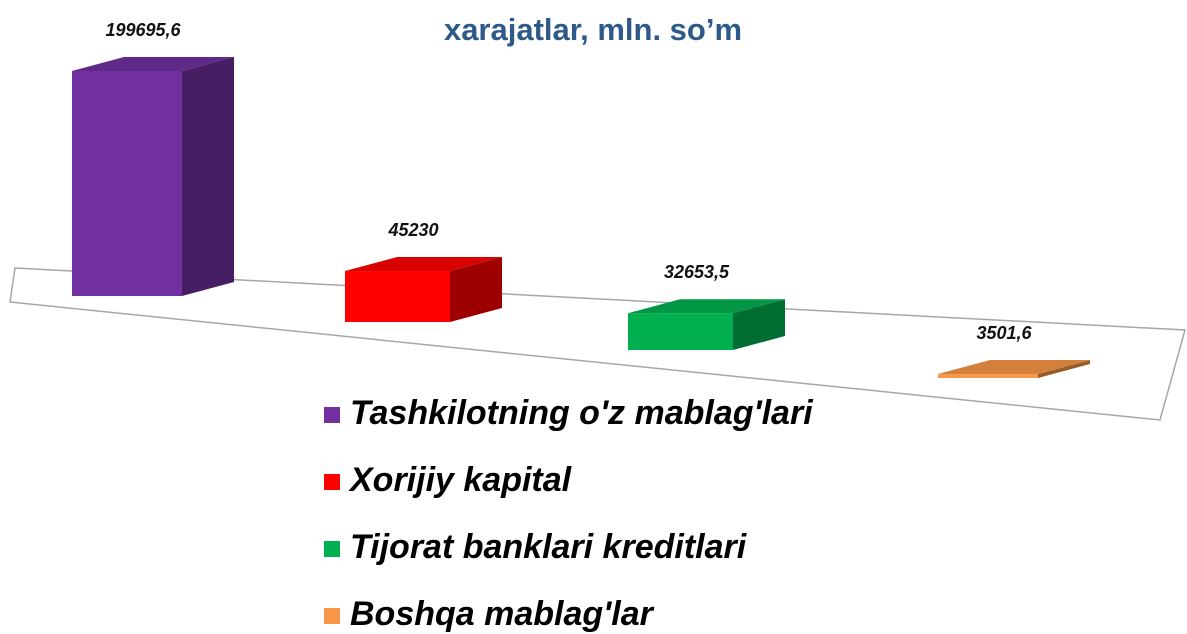  Describe the element at coordinates (697, 272) in the screenshot. I see `value-label: 32653,5` at that location.